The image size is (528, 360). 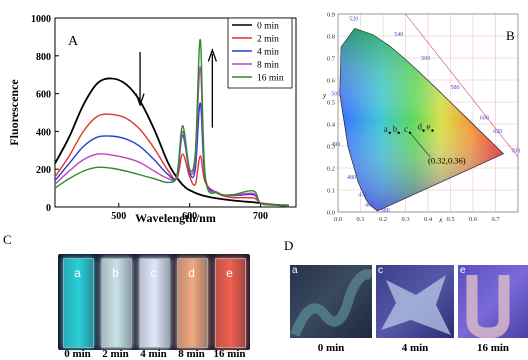 What do you see at coordinates (43, 95) in the screenshot?
I see `y-tick-label: 600` at bounding box center [43, 95].